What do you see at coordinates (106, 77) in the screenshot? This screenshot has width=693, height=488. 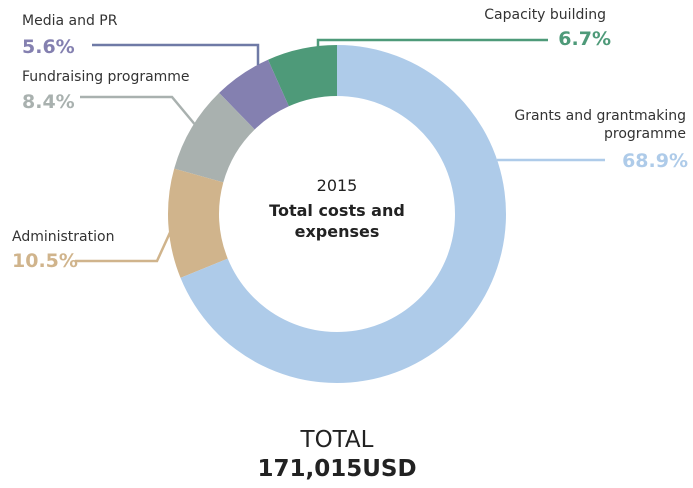 I see `category-label: Fundraising programme` at bounding box center [106, 77].